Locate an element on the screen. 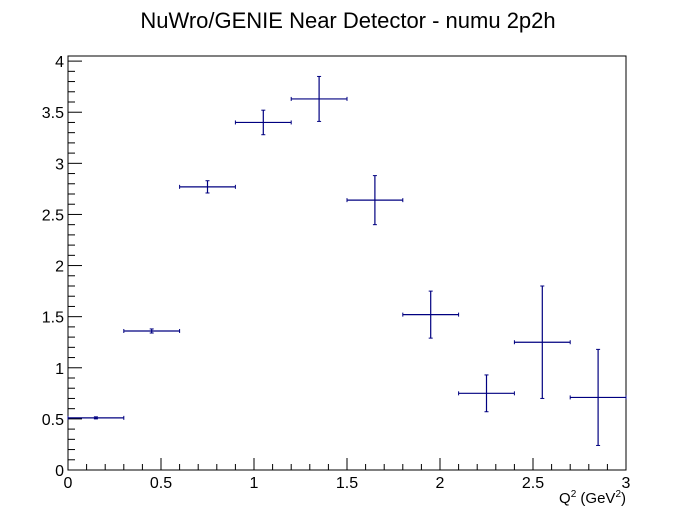 Image resolution: width=696 pixels, height=522 pixels. x-tick-label: 0 is located at coordinates (68, 483).